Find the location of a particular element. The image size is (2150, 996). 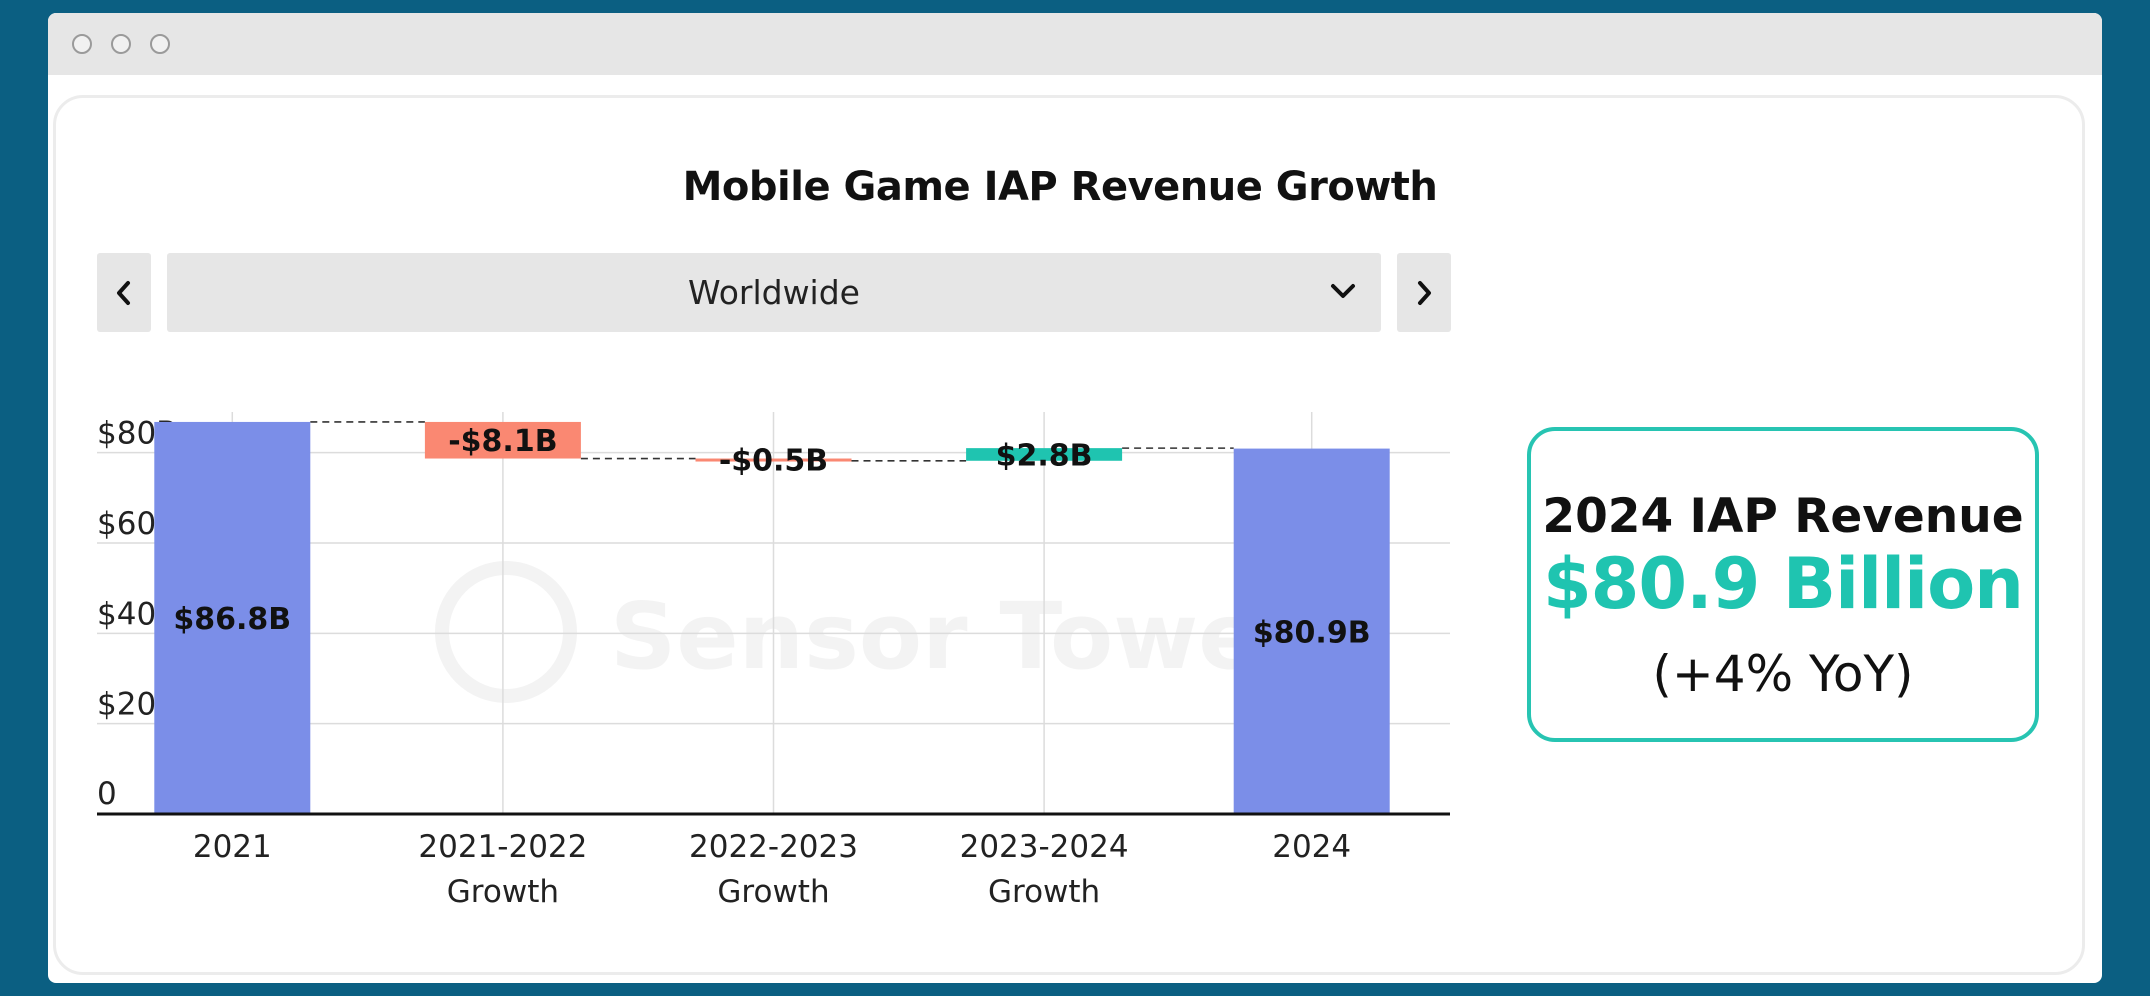

data-label: $86.8B is located at coordinates (232, 619).